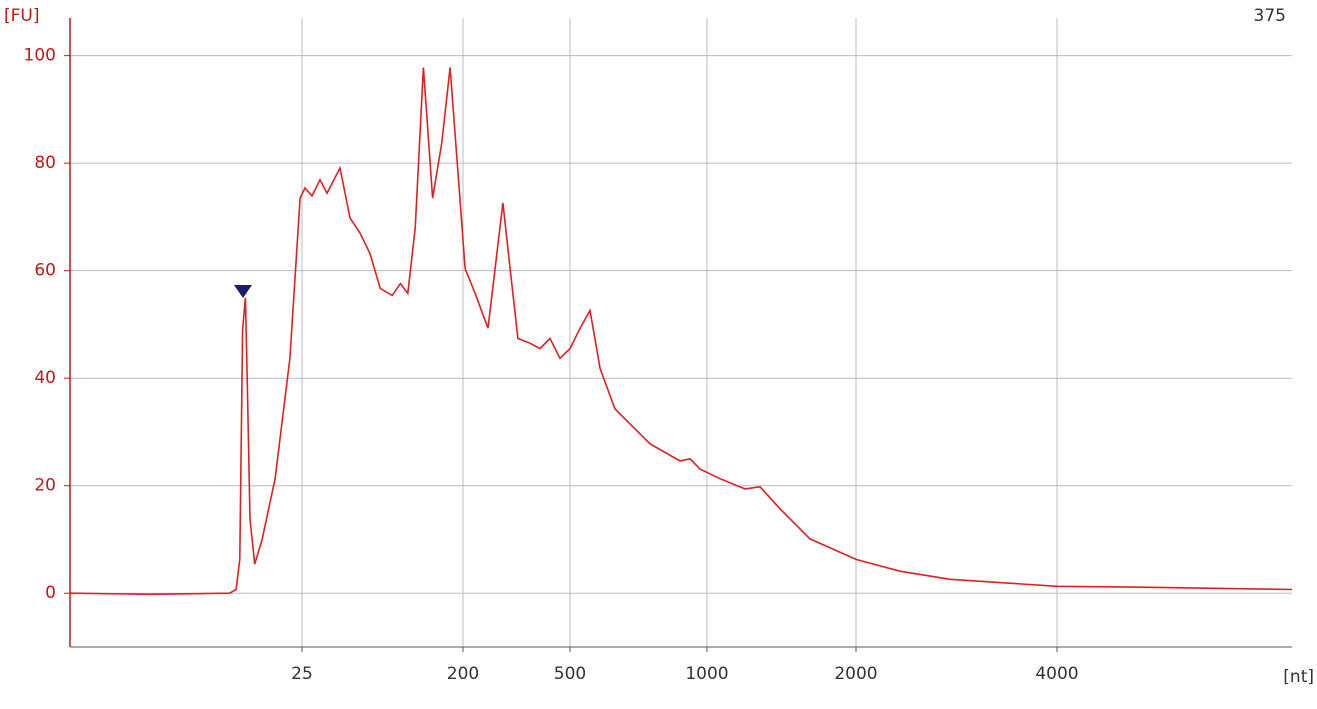 This screenshot has width=1317, height=709. Describe the element at coordinates (45, 271) in the screenshot. I see `y-tick-label: 60` at that location.